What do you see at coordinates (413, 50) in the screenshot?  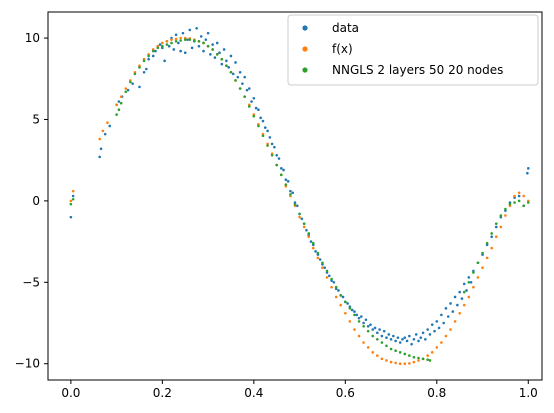 I see `legend: data f(x) NNGLS 2 layers 50 20 nodes` at bounding box center [413, 50].